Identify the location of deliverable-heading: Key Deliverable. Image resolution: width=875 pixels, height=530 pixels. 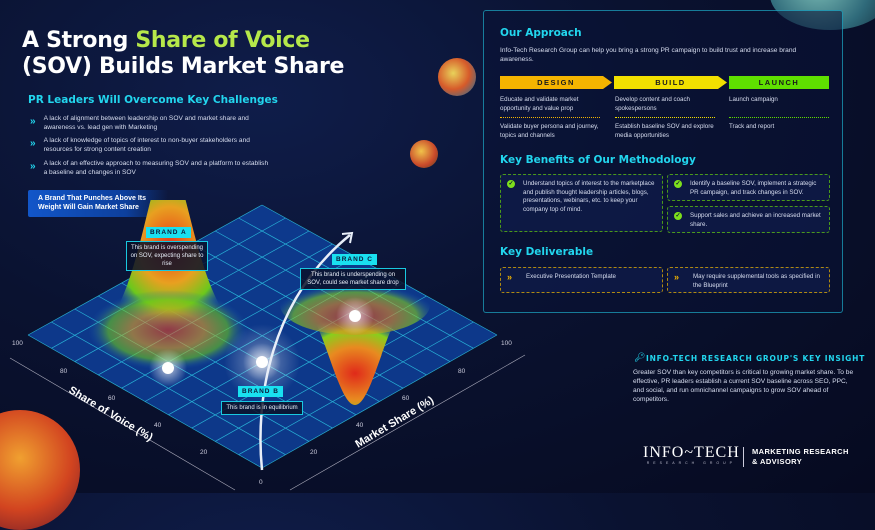
(547, 252).